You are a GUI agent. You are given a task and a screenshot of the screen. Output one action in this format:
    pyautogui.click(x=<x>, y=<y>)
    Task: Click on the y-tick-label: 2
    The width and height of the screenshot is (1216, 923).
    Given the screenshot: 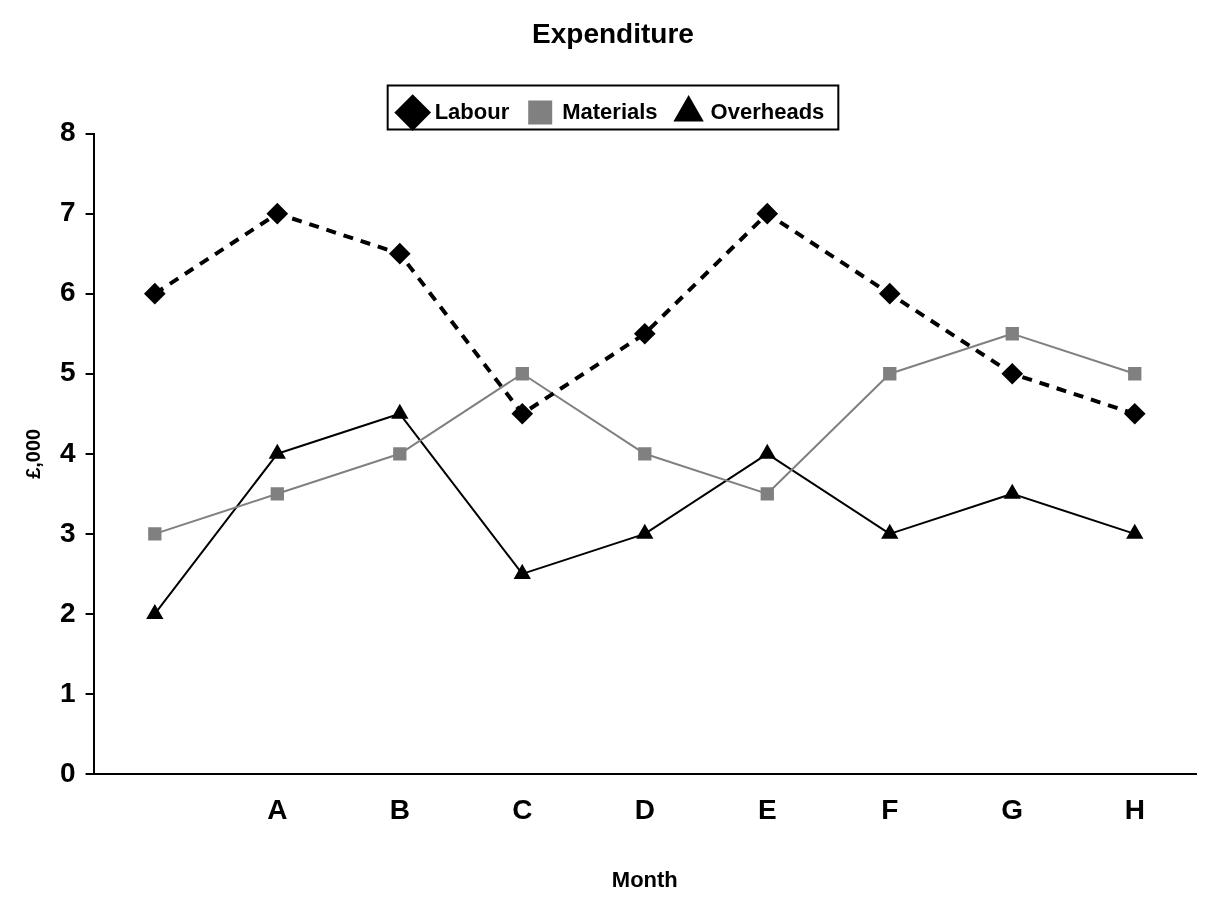 What is the action you would take?
    pyautogui.click(x=67, y=612)
    